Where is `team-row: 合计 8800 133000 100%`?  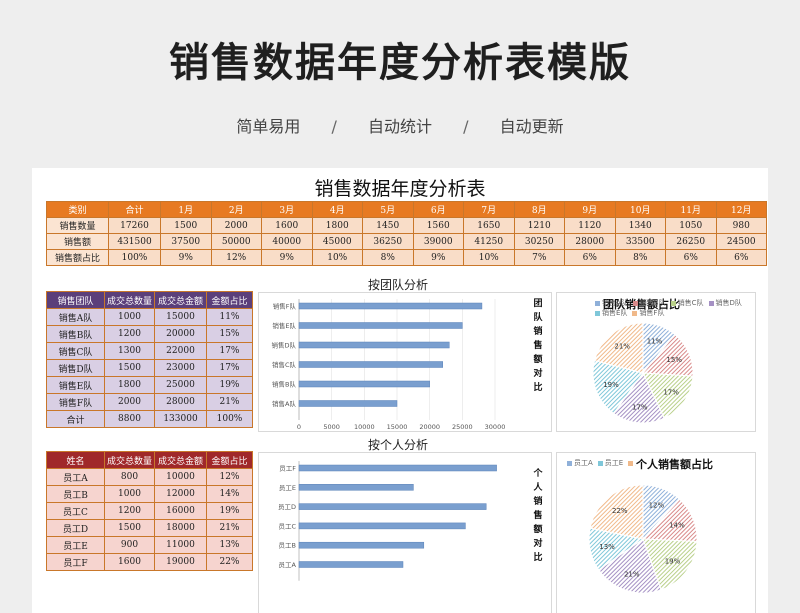
team-row: 合计 8800 133000 100% is located at coordinates (149, 419).